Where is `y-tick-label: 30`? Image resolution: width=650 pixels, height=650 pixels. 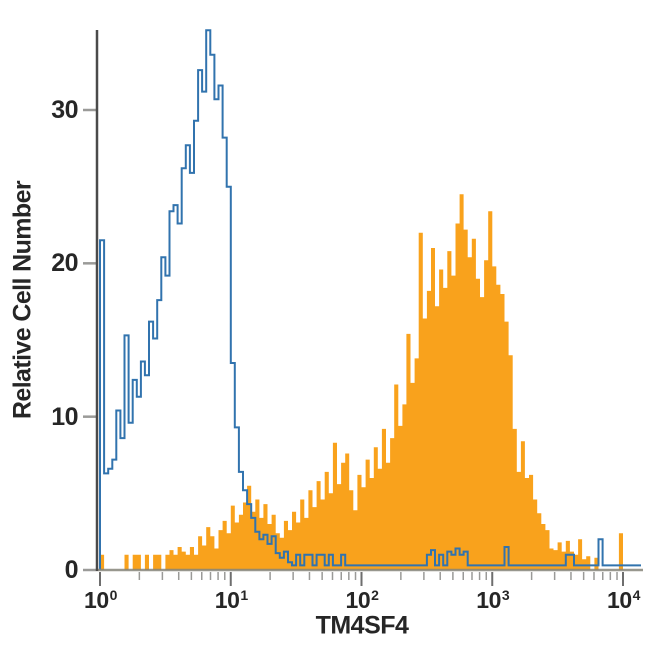 y-tick-label: 30 is located at coordinates (64, 110).